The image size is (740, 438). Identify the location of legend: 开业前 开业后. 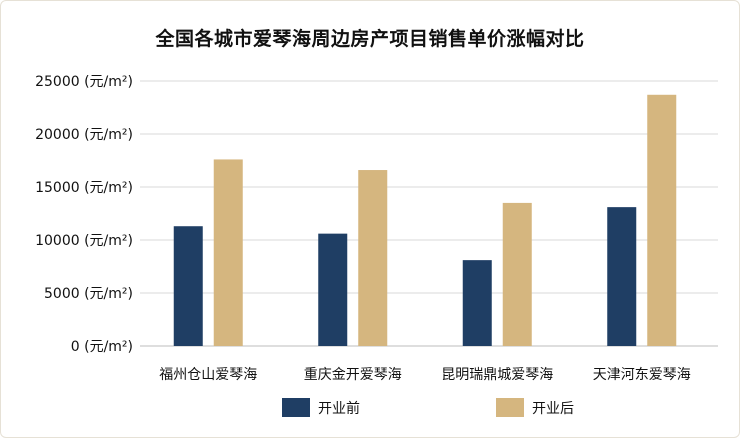
(428, 407).